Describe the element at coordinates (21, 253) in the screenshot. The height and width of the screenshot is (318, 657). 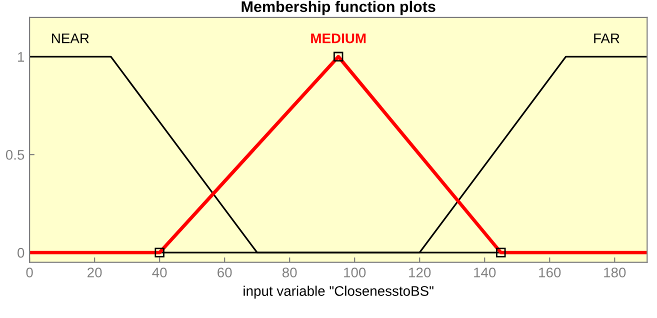
I see `y-tick-label: 0` at that location.